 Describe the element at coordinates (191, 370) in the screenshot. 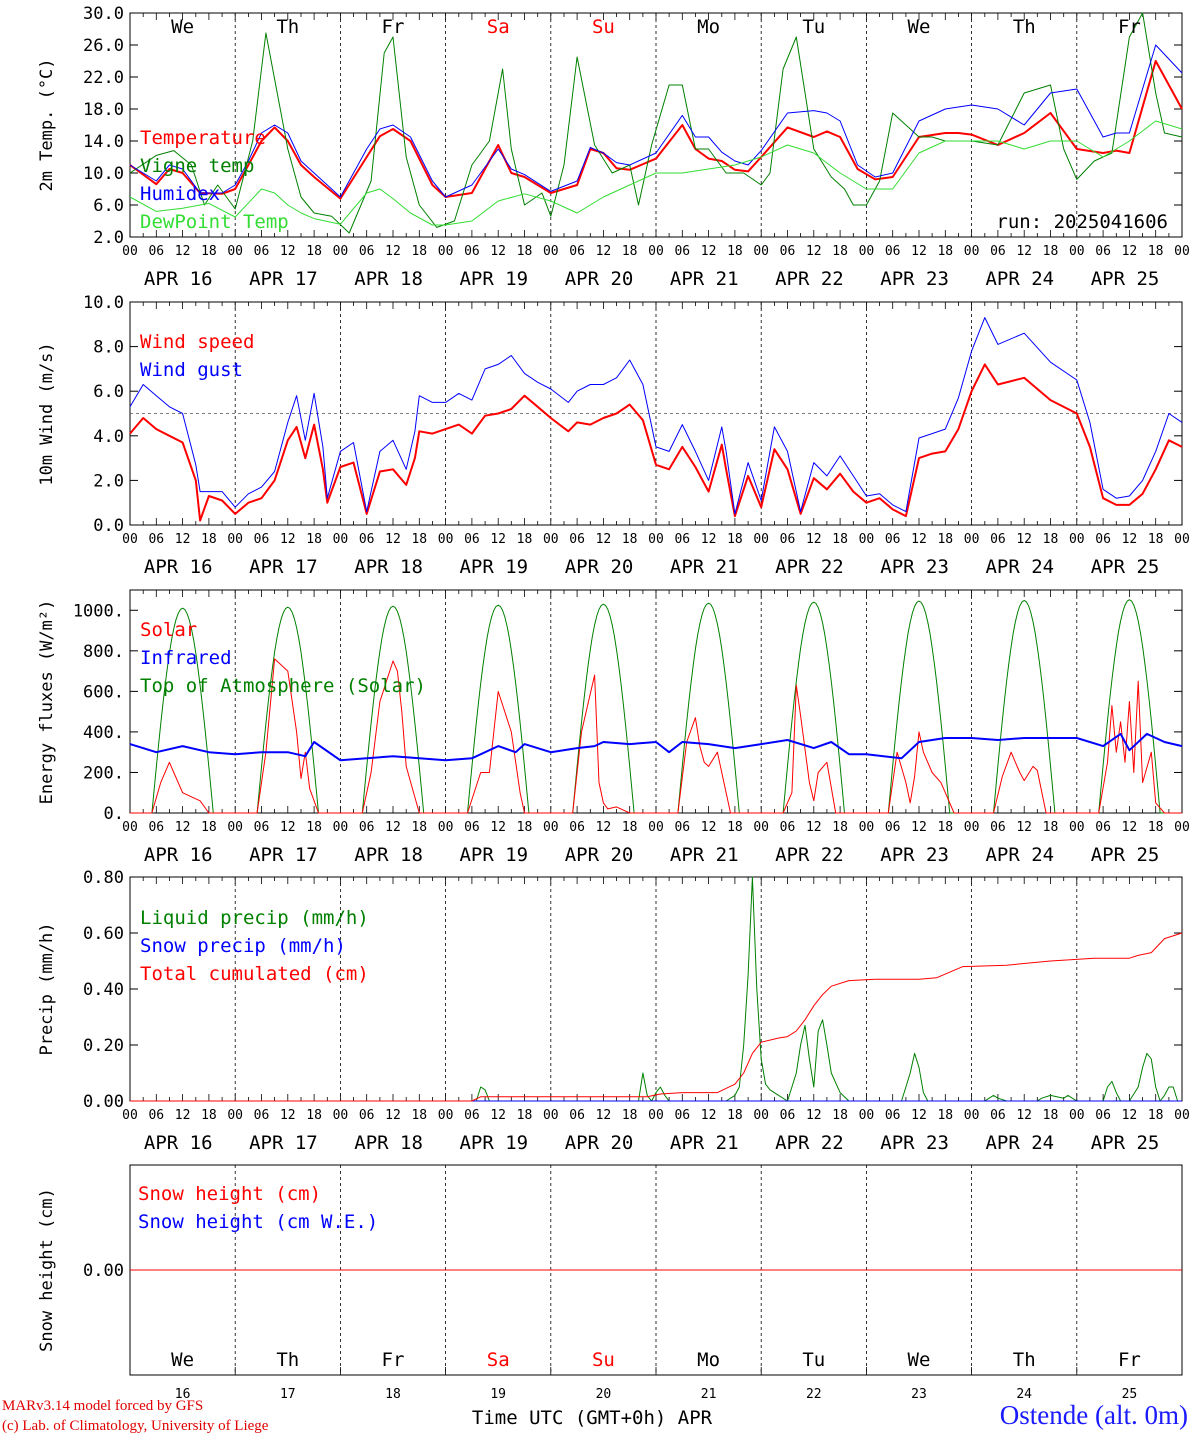

I see `legend-entry: Wind gust` at that location.